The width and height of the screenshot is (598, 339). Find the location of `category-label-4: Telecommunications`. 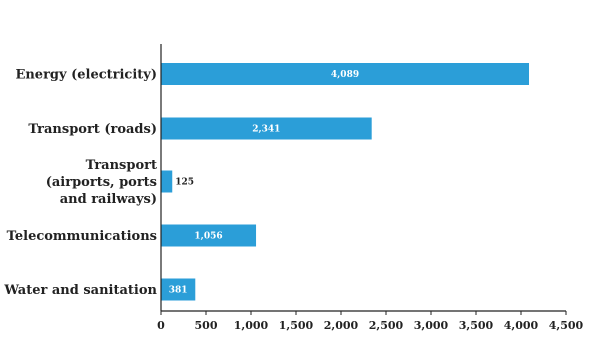

category-label-4: Telecommunications is located at coordinates (82, 236).